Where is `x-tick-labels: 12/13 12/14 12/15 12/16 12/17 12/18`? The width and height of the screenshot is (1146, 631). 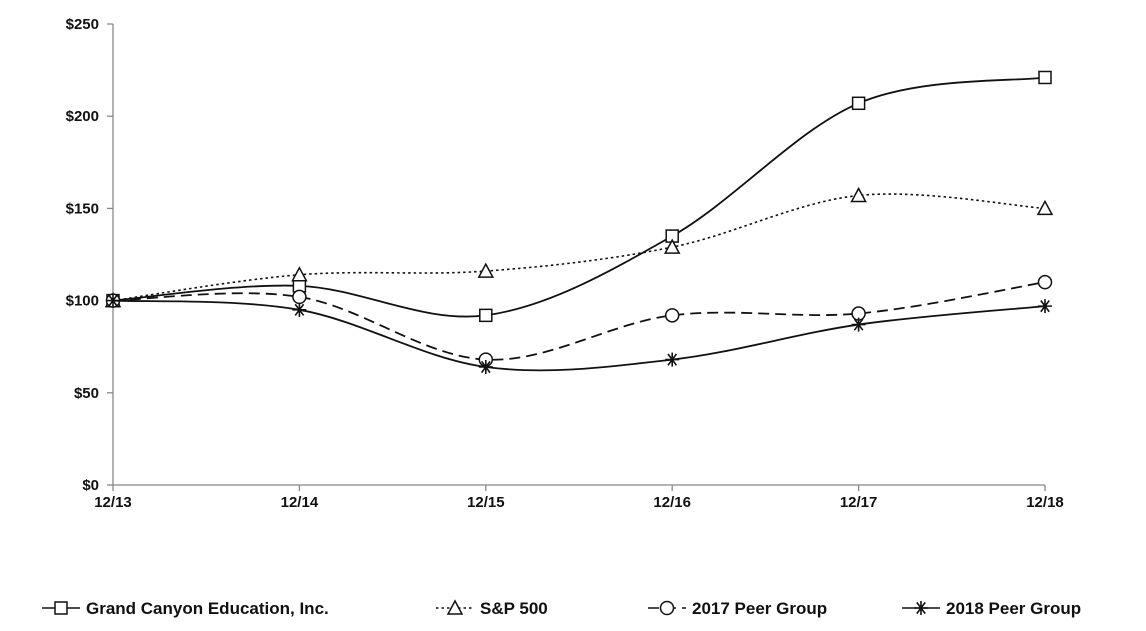 x-tick-labels: 12/13 12/14 12/15 12/16 12/17 12/18 is located at coordinates (579, 502).